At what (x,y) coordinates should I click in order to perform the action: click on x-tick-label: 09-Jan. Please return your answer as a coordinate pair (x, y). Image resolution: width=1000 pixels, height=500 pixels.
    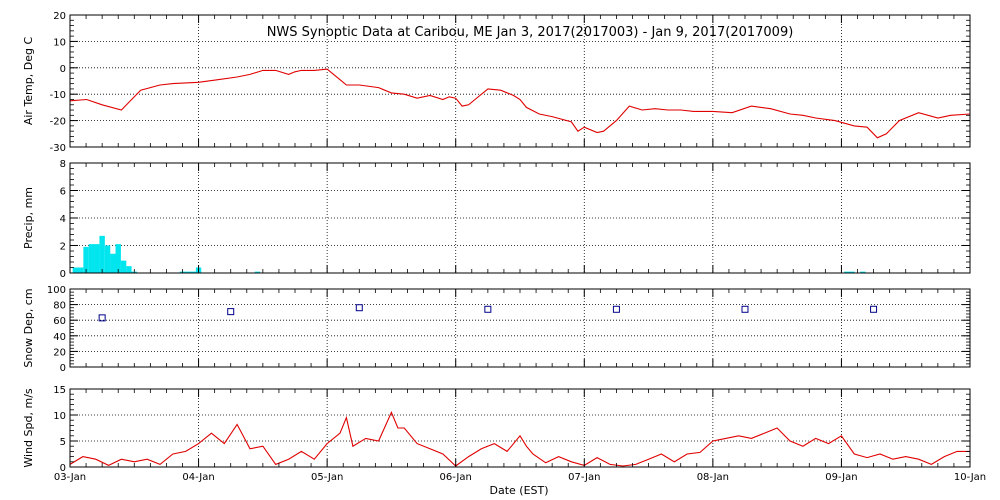
    Looking at the image, I should click on (841, 477).